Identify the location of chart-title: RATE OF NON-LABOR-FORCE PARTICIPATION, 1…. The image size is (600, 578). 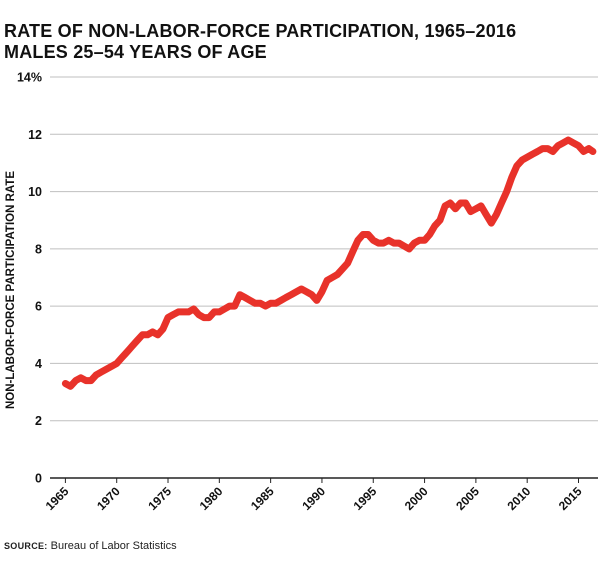
(260, 42).